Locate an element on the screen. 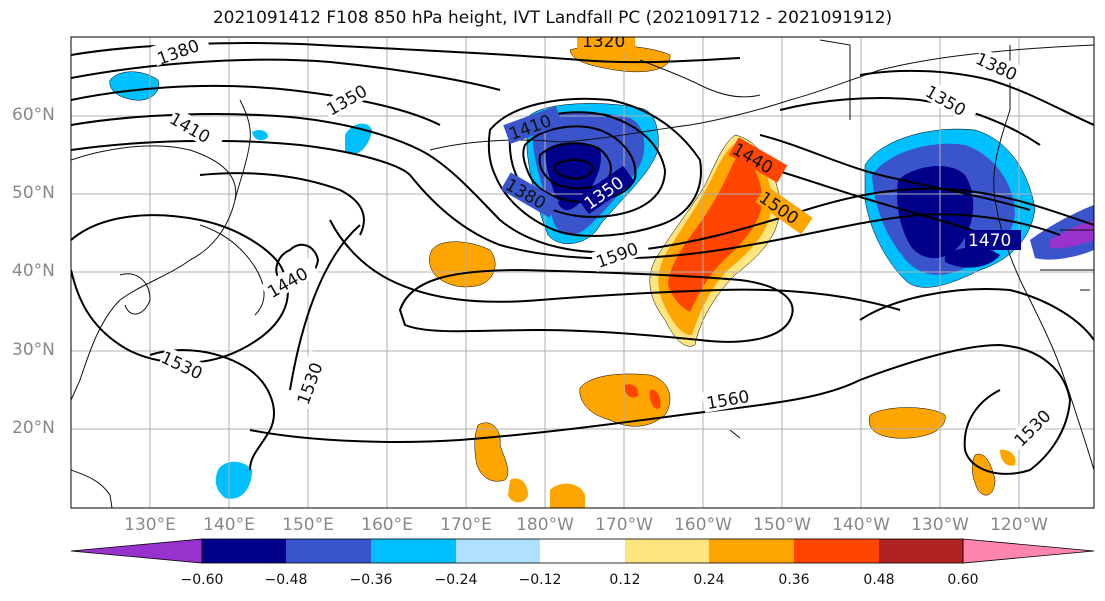 This screenshot has height=601, width=1105. colorbar-tick-label: −0.12 is located at coordinates (540, 580).